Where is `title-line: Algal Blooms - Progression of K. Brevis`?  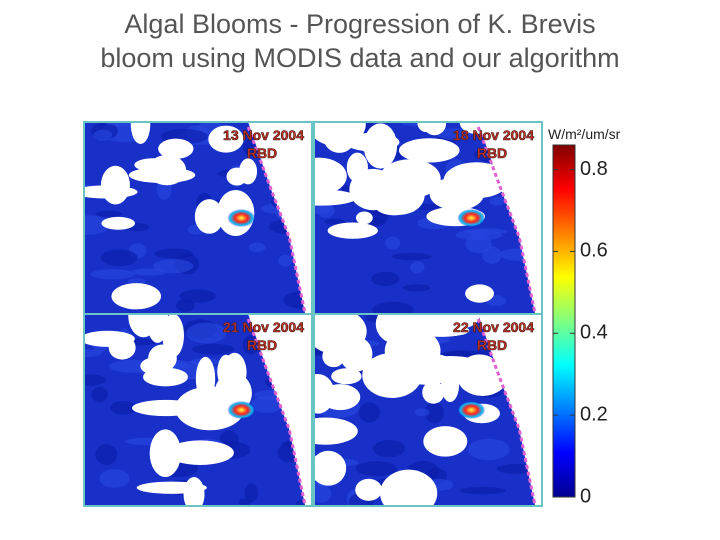 title-line: Algal Blooms - Progression of K. Brevis is located at coordinates (359, 24).